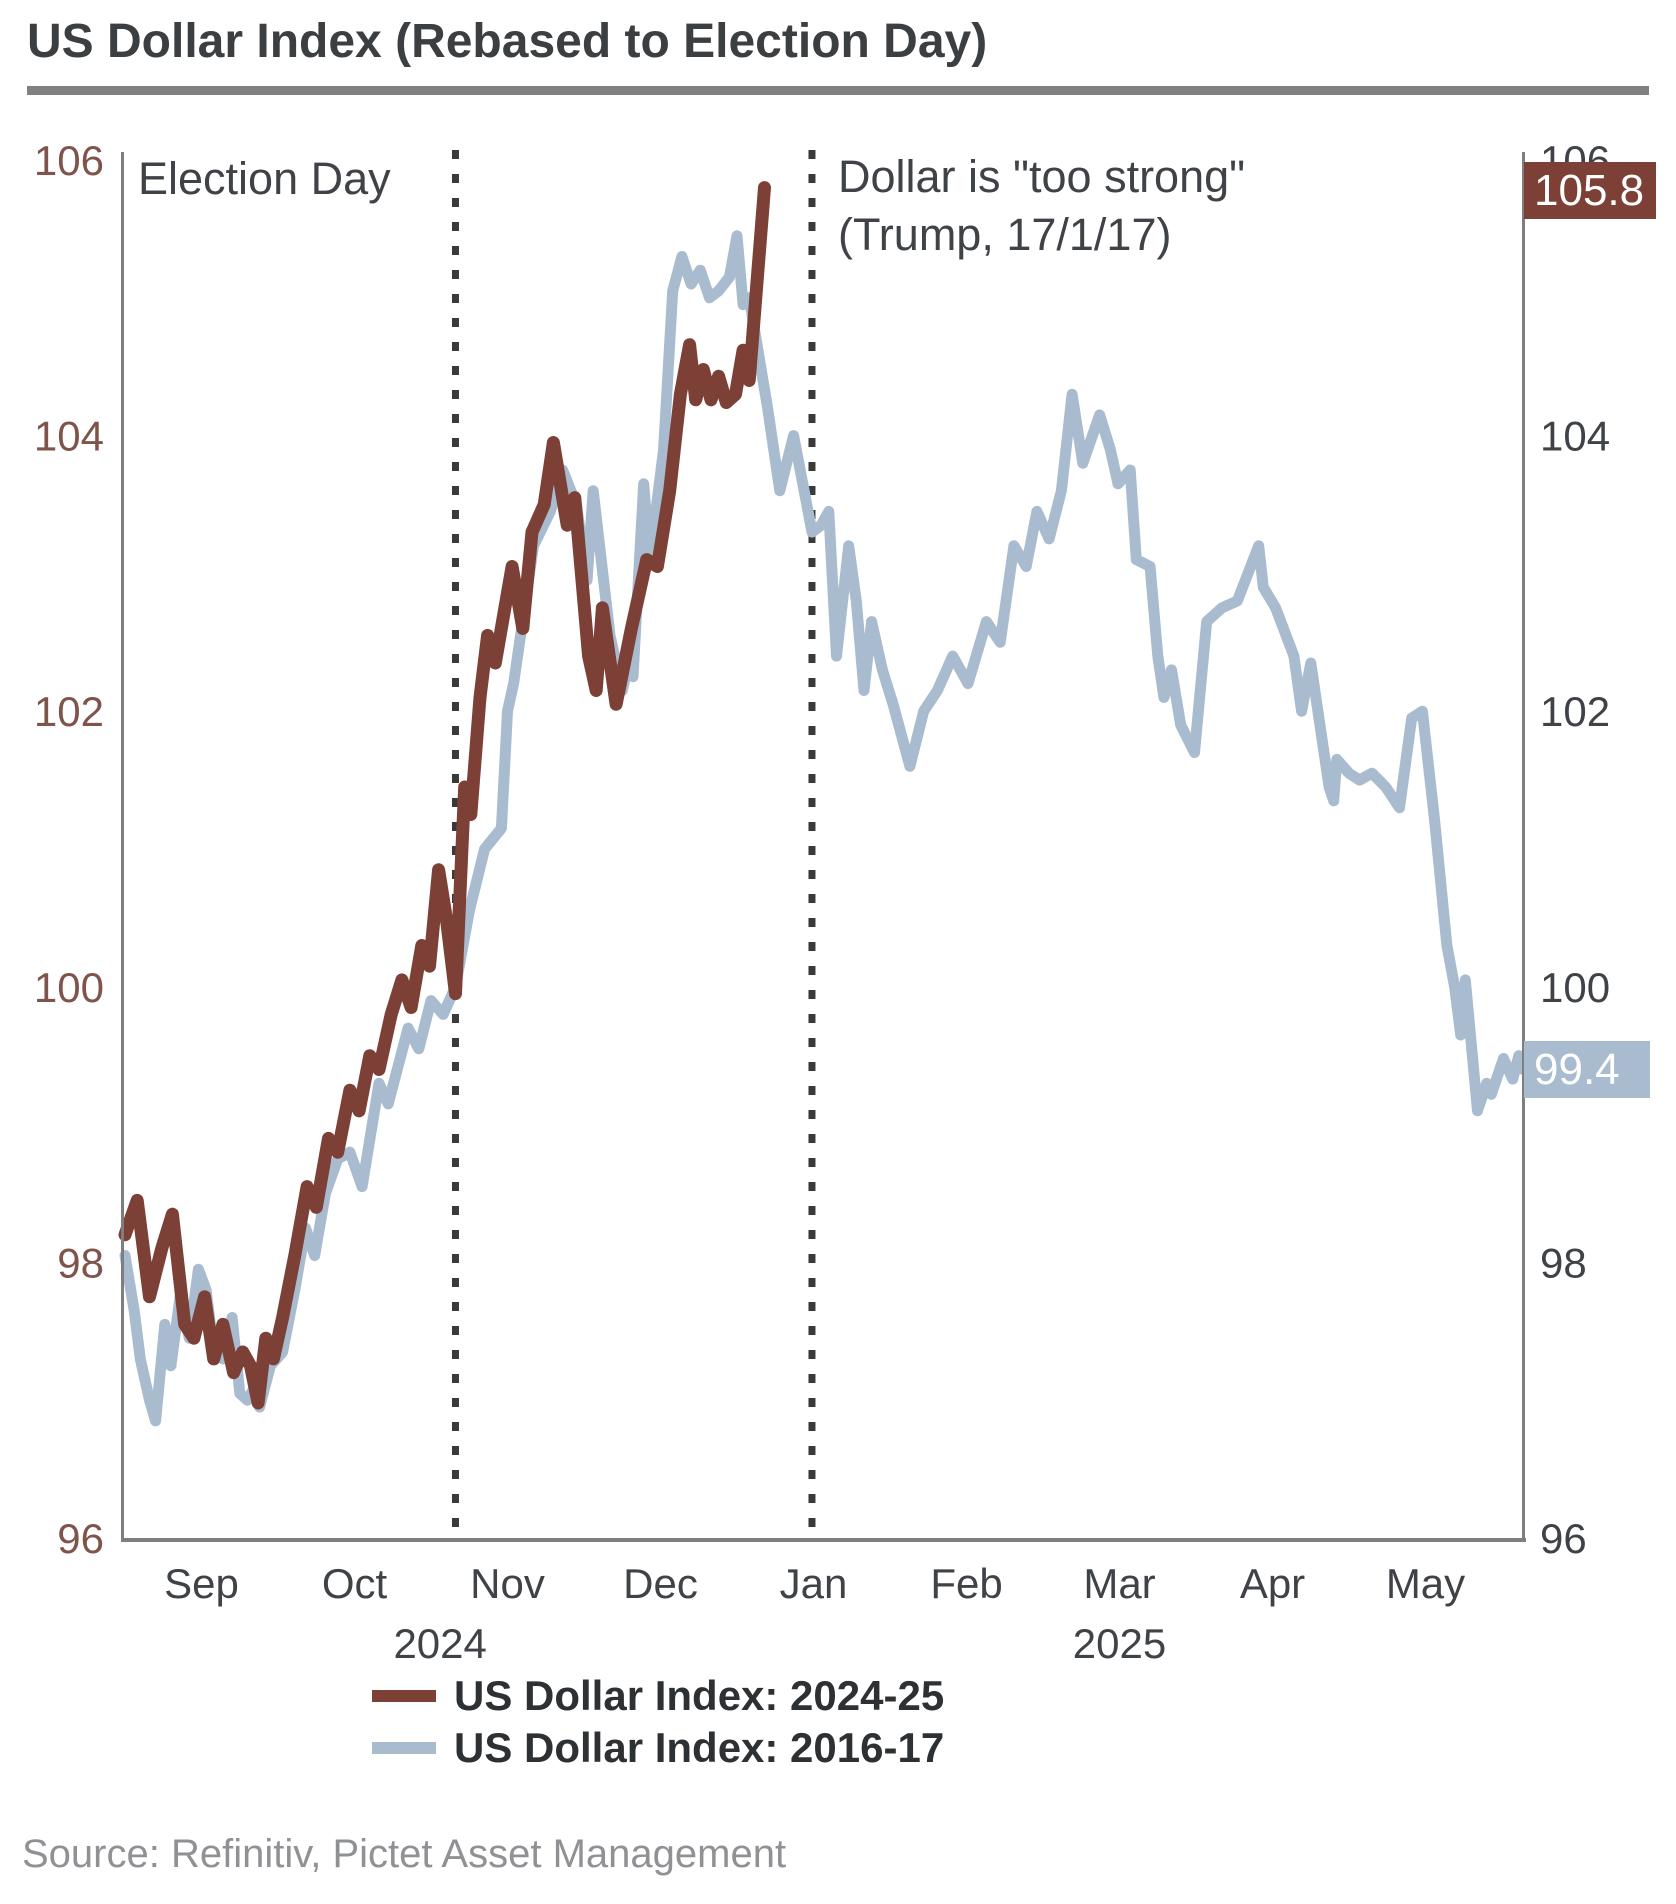 This screenshot has width=1676, height=1904. What do you see at coordinates (69, 711) in the screenshot?
I see `y-tick-left-102: 102` at bounding box center [69, 711].